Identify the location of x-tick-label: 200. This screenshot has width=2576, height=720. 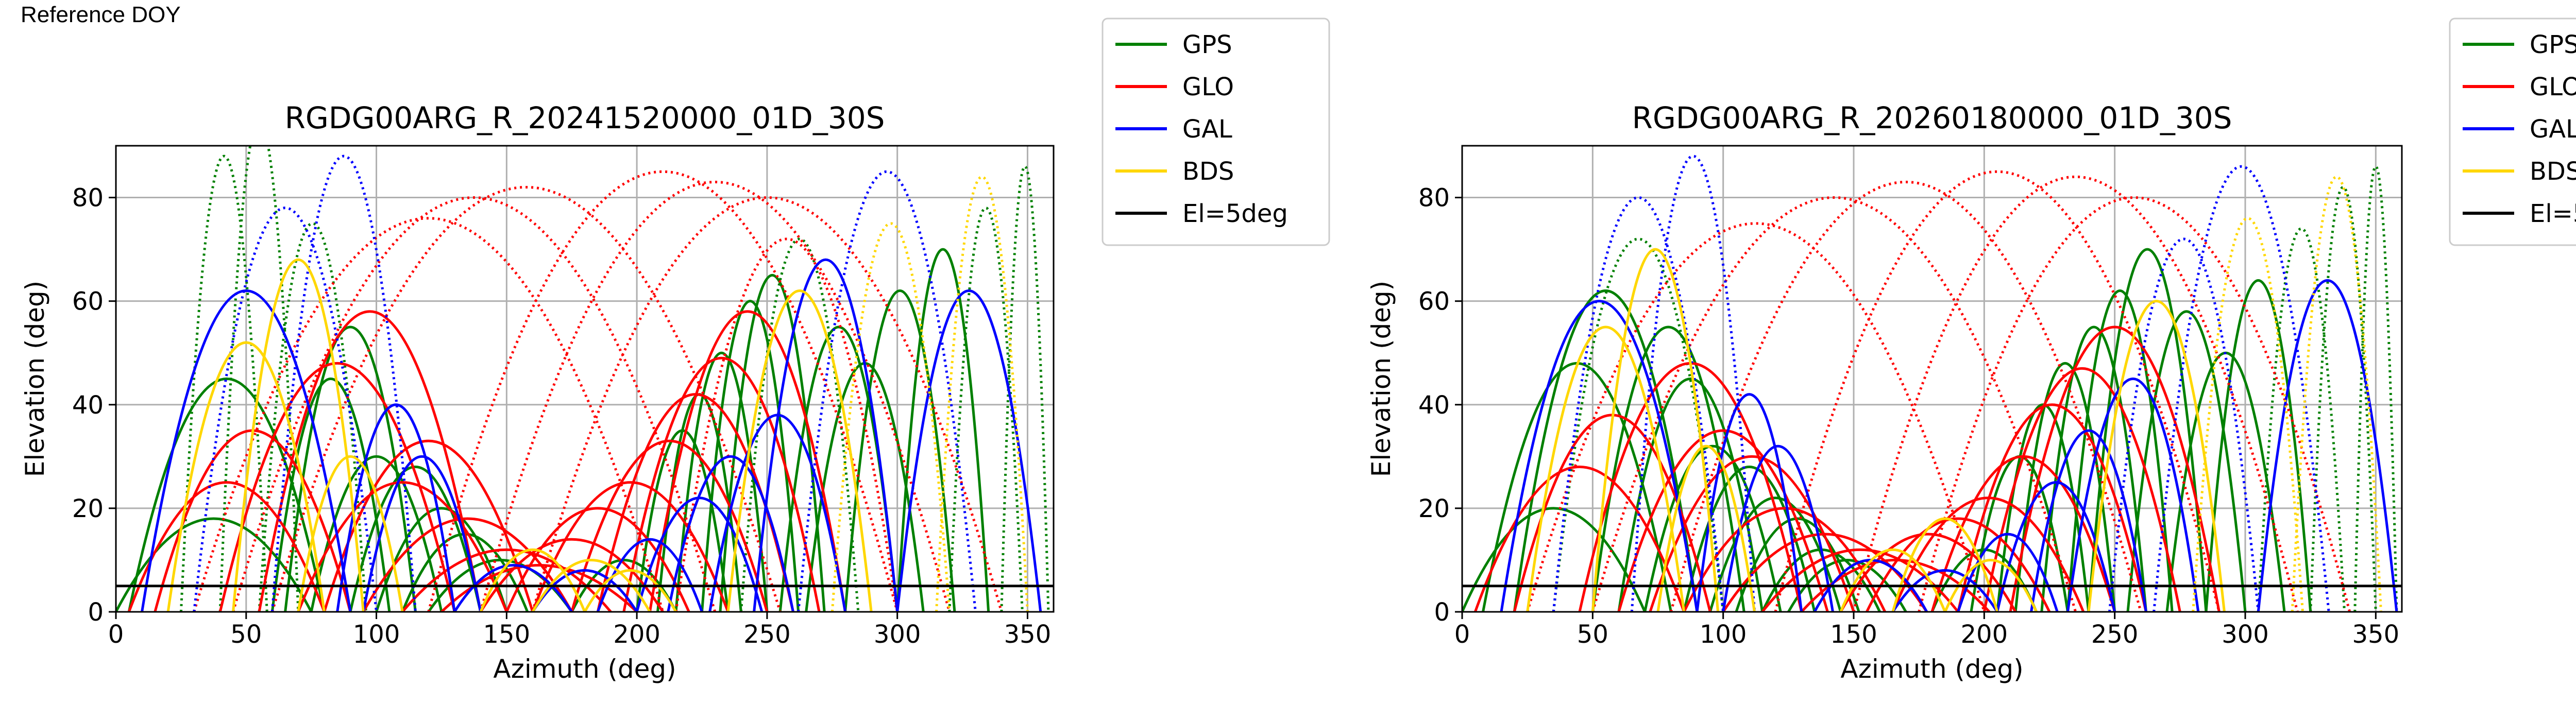
(636, 634).